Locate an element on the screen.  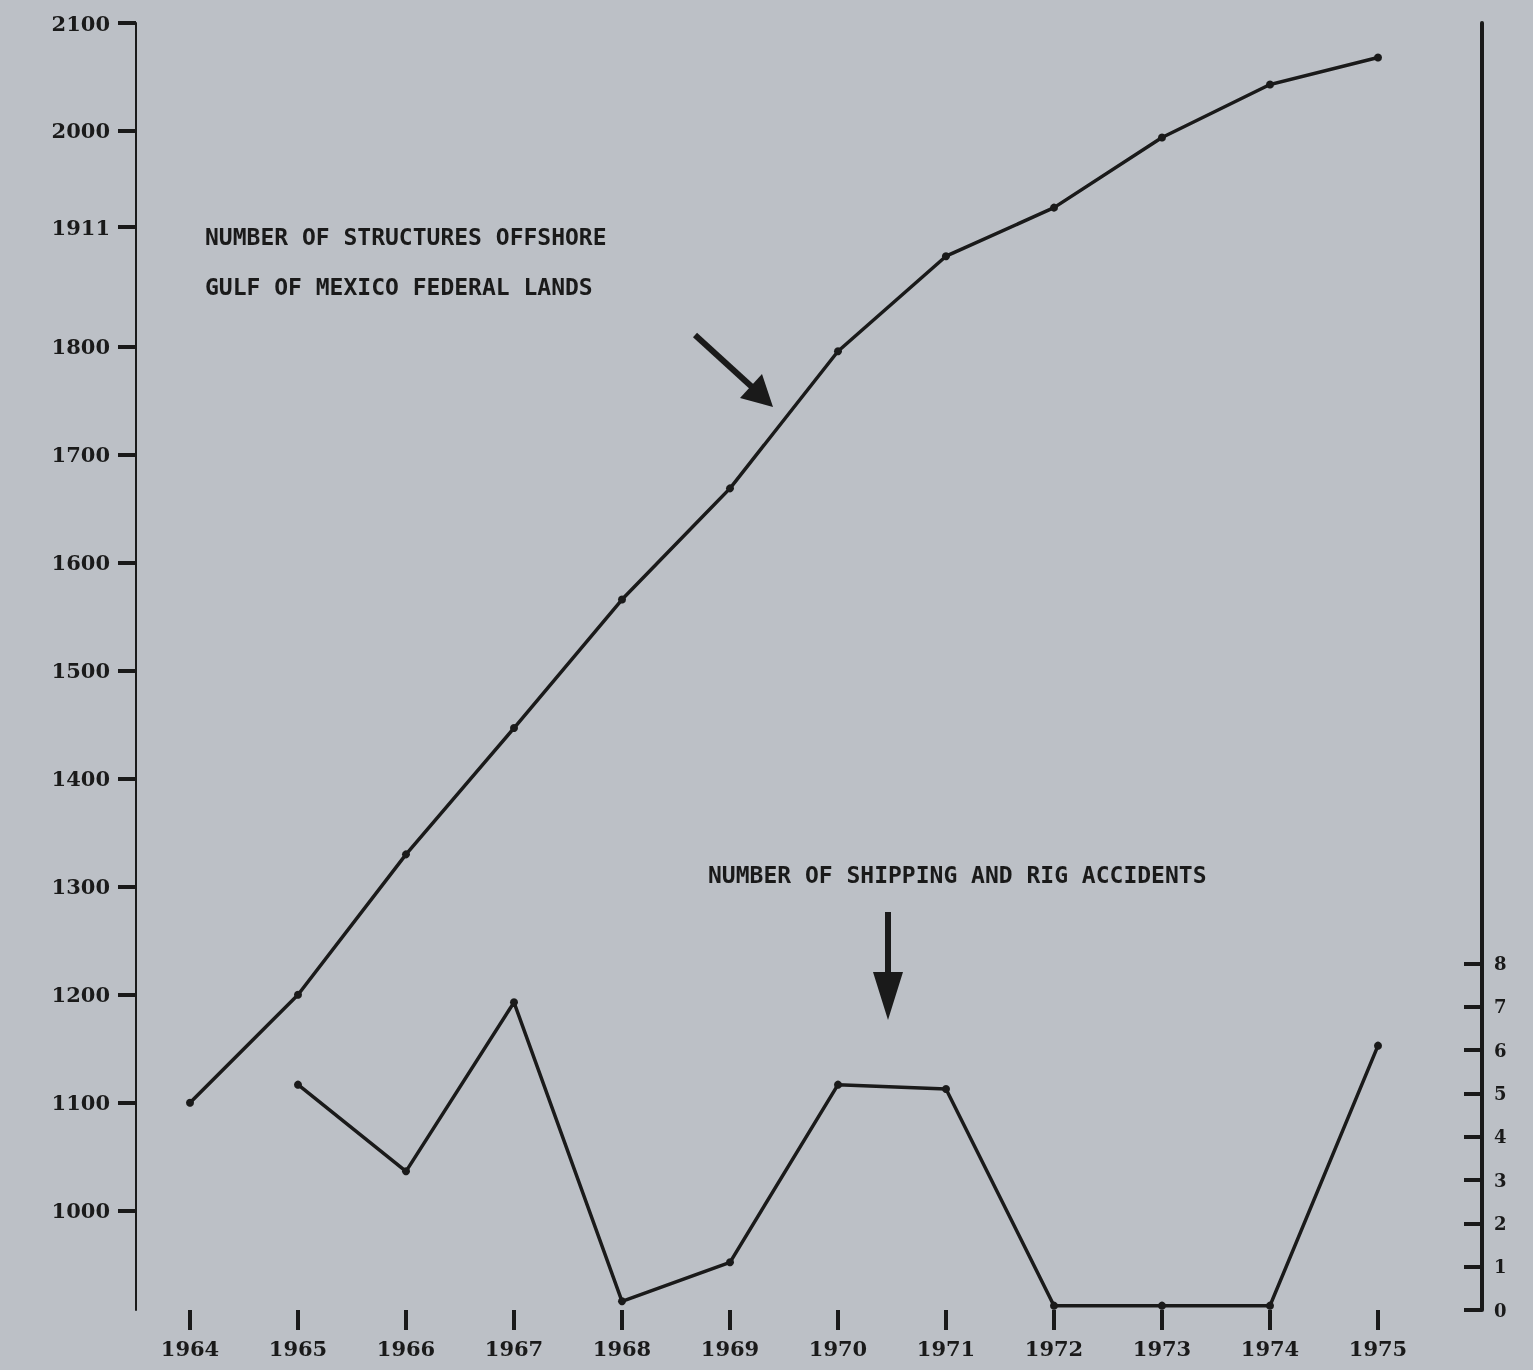
y-tick-label: 1911 is located at coordinates (80, 227).